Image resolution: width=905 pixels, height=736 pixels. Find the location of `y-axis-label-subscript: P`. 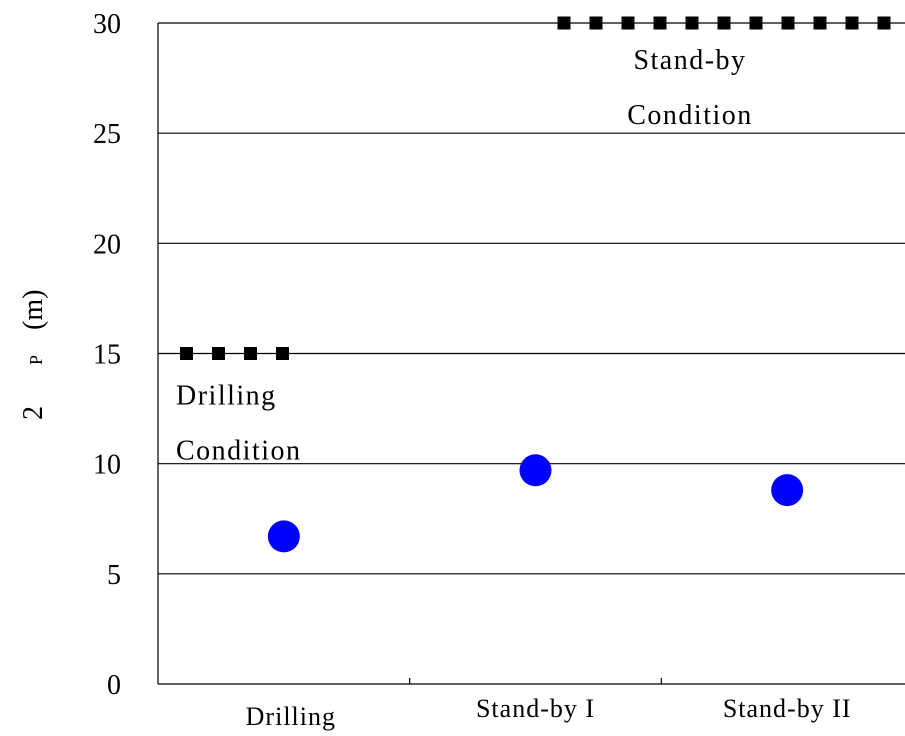

y-axis-label-subscript: P is located at coordinates (36, 360).